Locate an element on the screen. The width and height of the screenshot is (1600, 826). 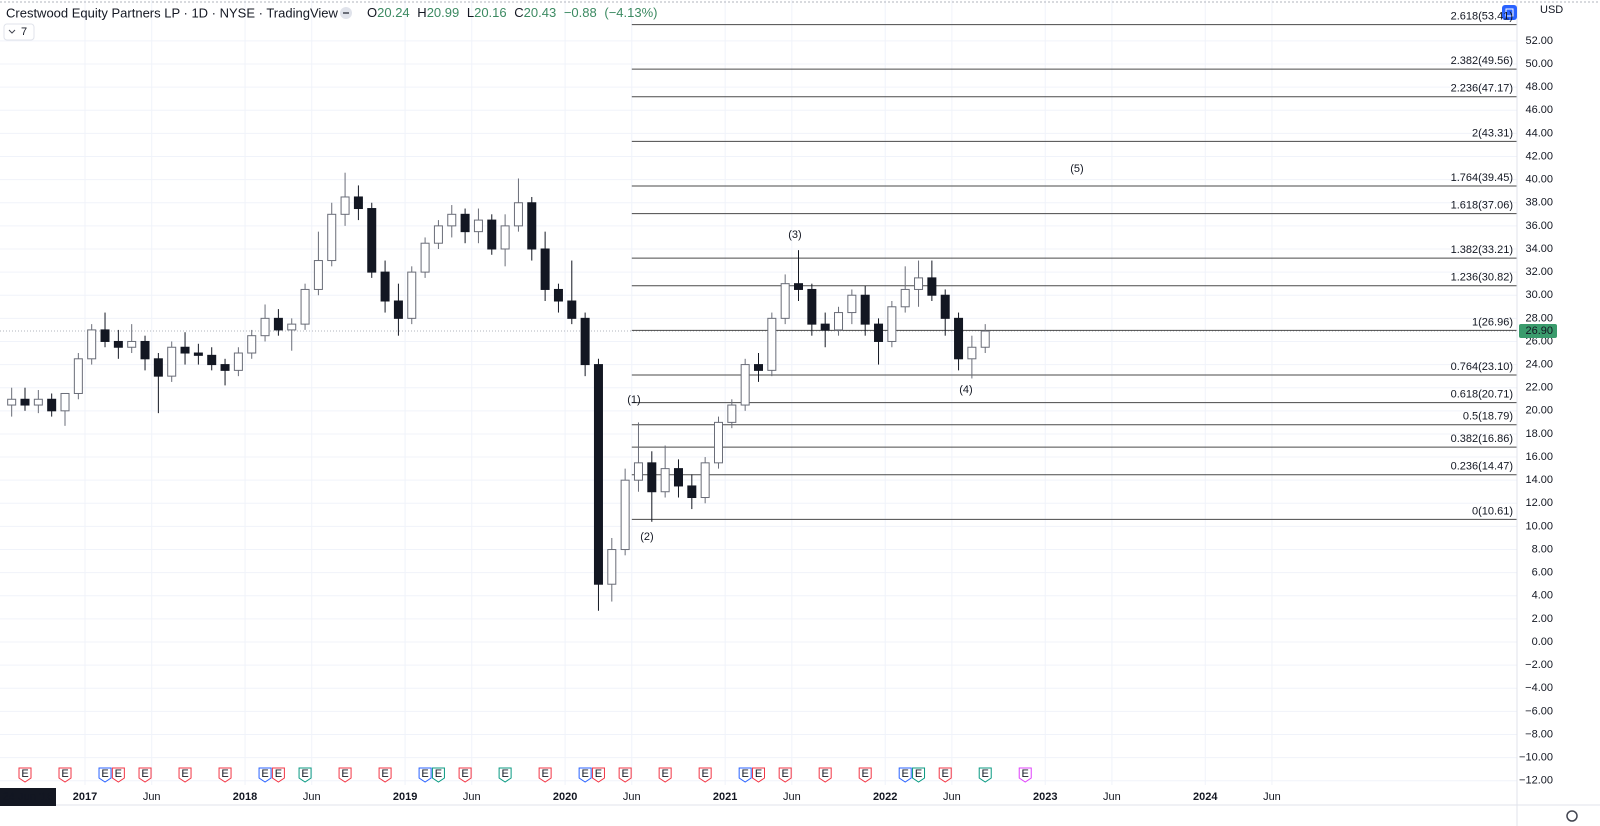
x-tick-label: 2021 is located at coordinates (725, 797).